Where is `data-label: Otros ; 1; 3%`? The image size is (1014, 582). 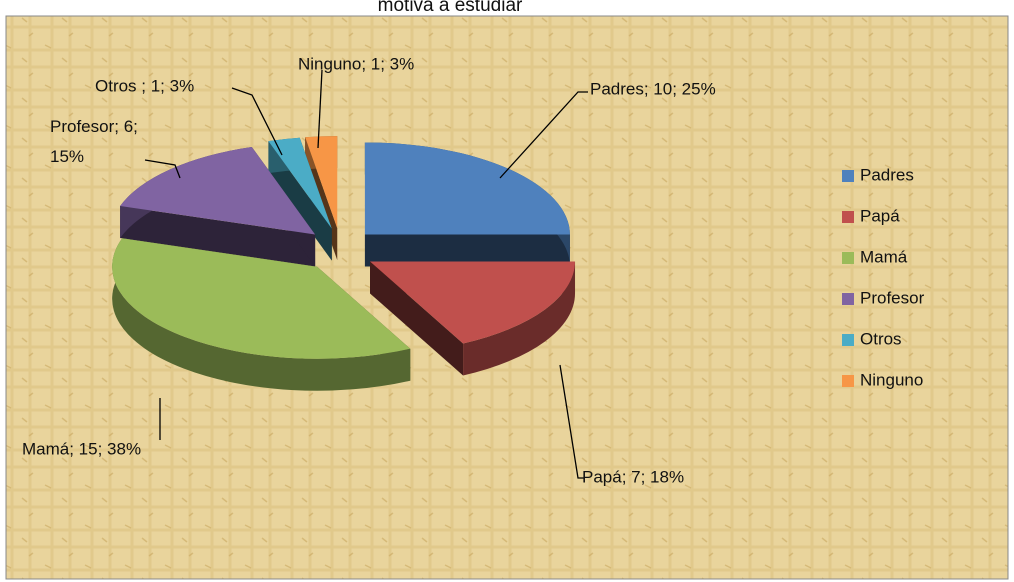 data-label: Otros ; 1; 3% is located at coordinates (144, 85).